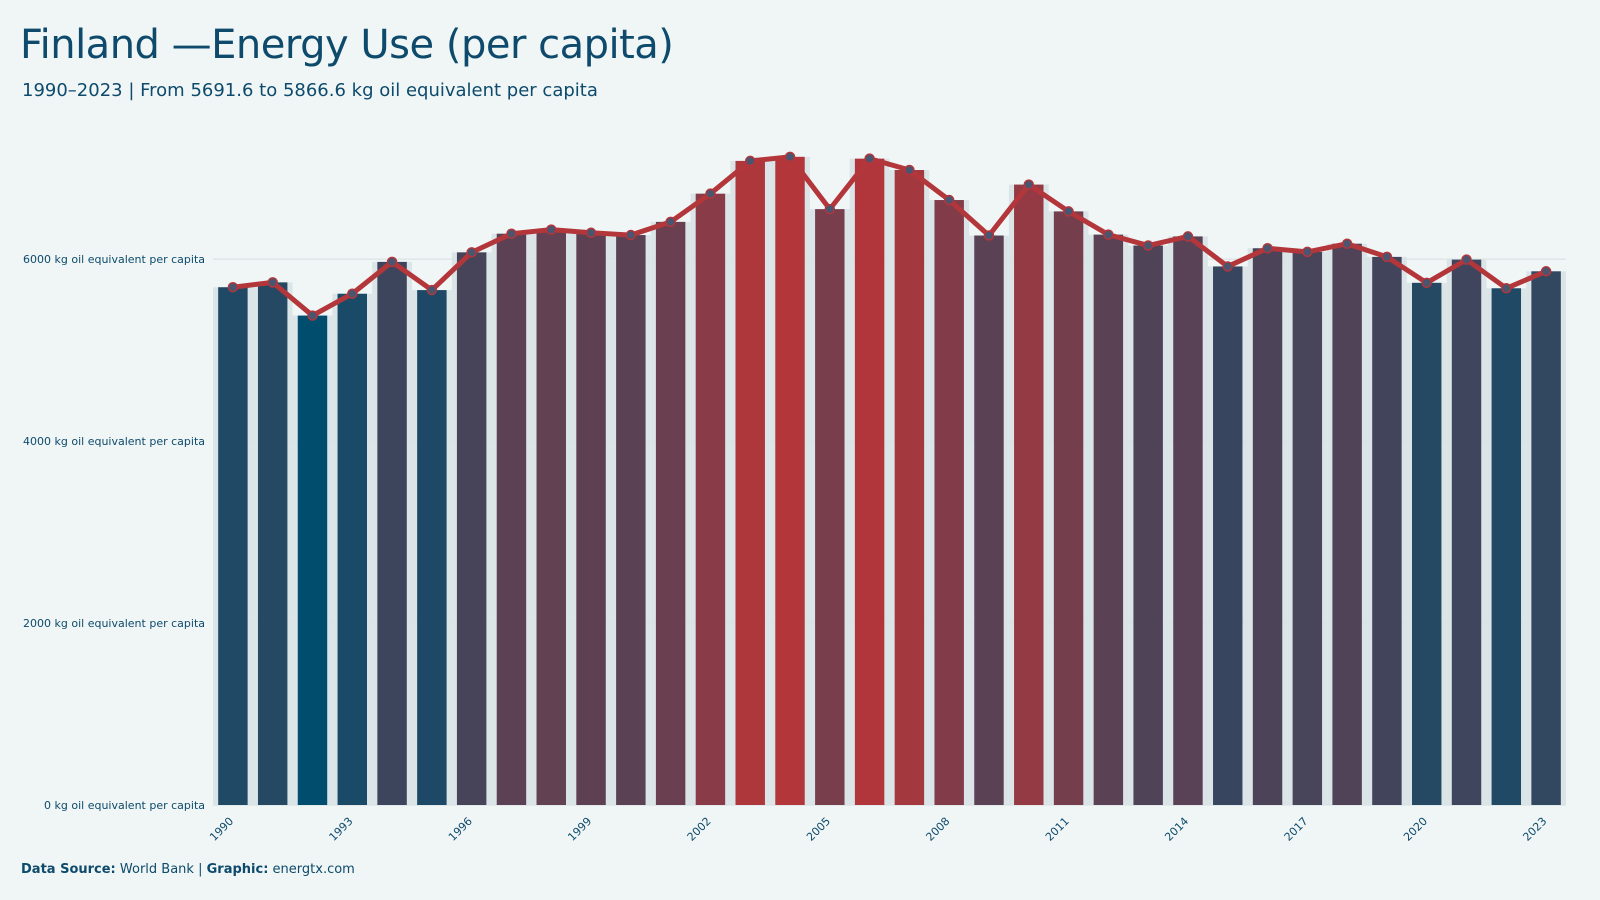 This screenshot has width=1600, height=900. Describe the element at coordinates (710, 499) in the screenshot. I see `bar-2002` at that location.